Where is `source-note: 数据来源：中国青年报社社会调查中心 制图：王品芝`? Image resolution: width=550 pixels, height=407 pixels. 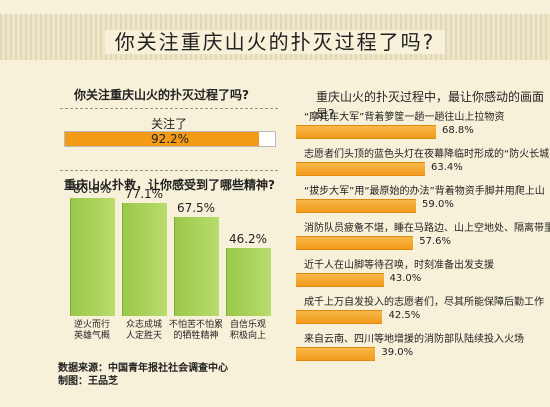 source-note: 数据来源：中国青年报社社会调查中心 制图：王品芝 is located at coordinates (143, 375).